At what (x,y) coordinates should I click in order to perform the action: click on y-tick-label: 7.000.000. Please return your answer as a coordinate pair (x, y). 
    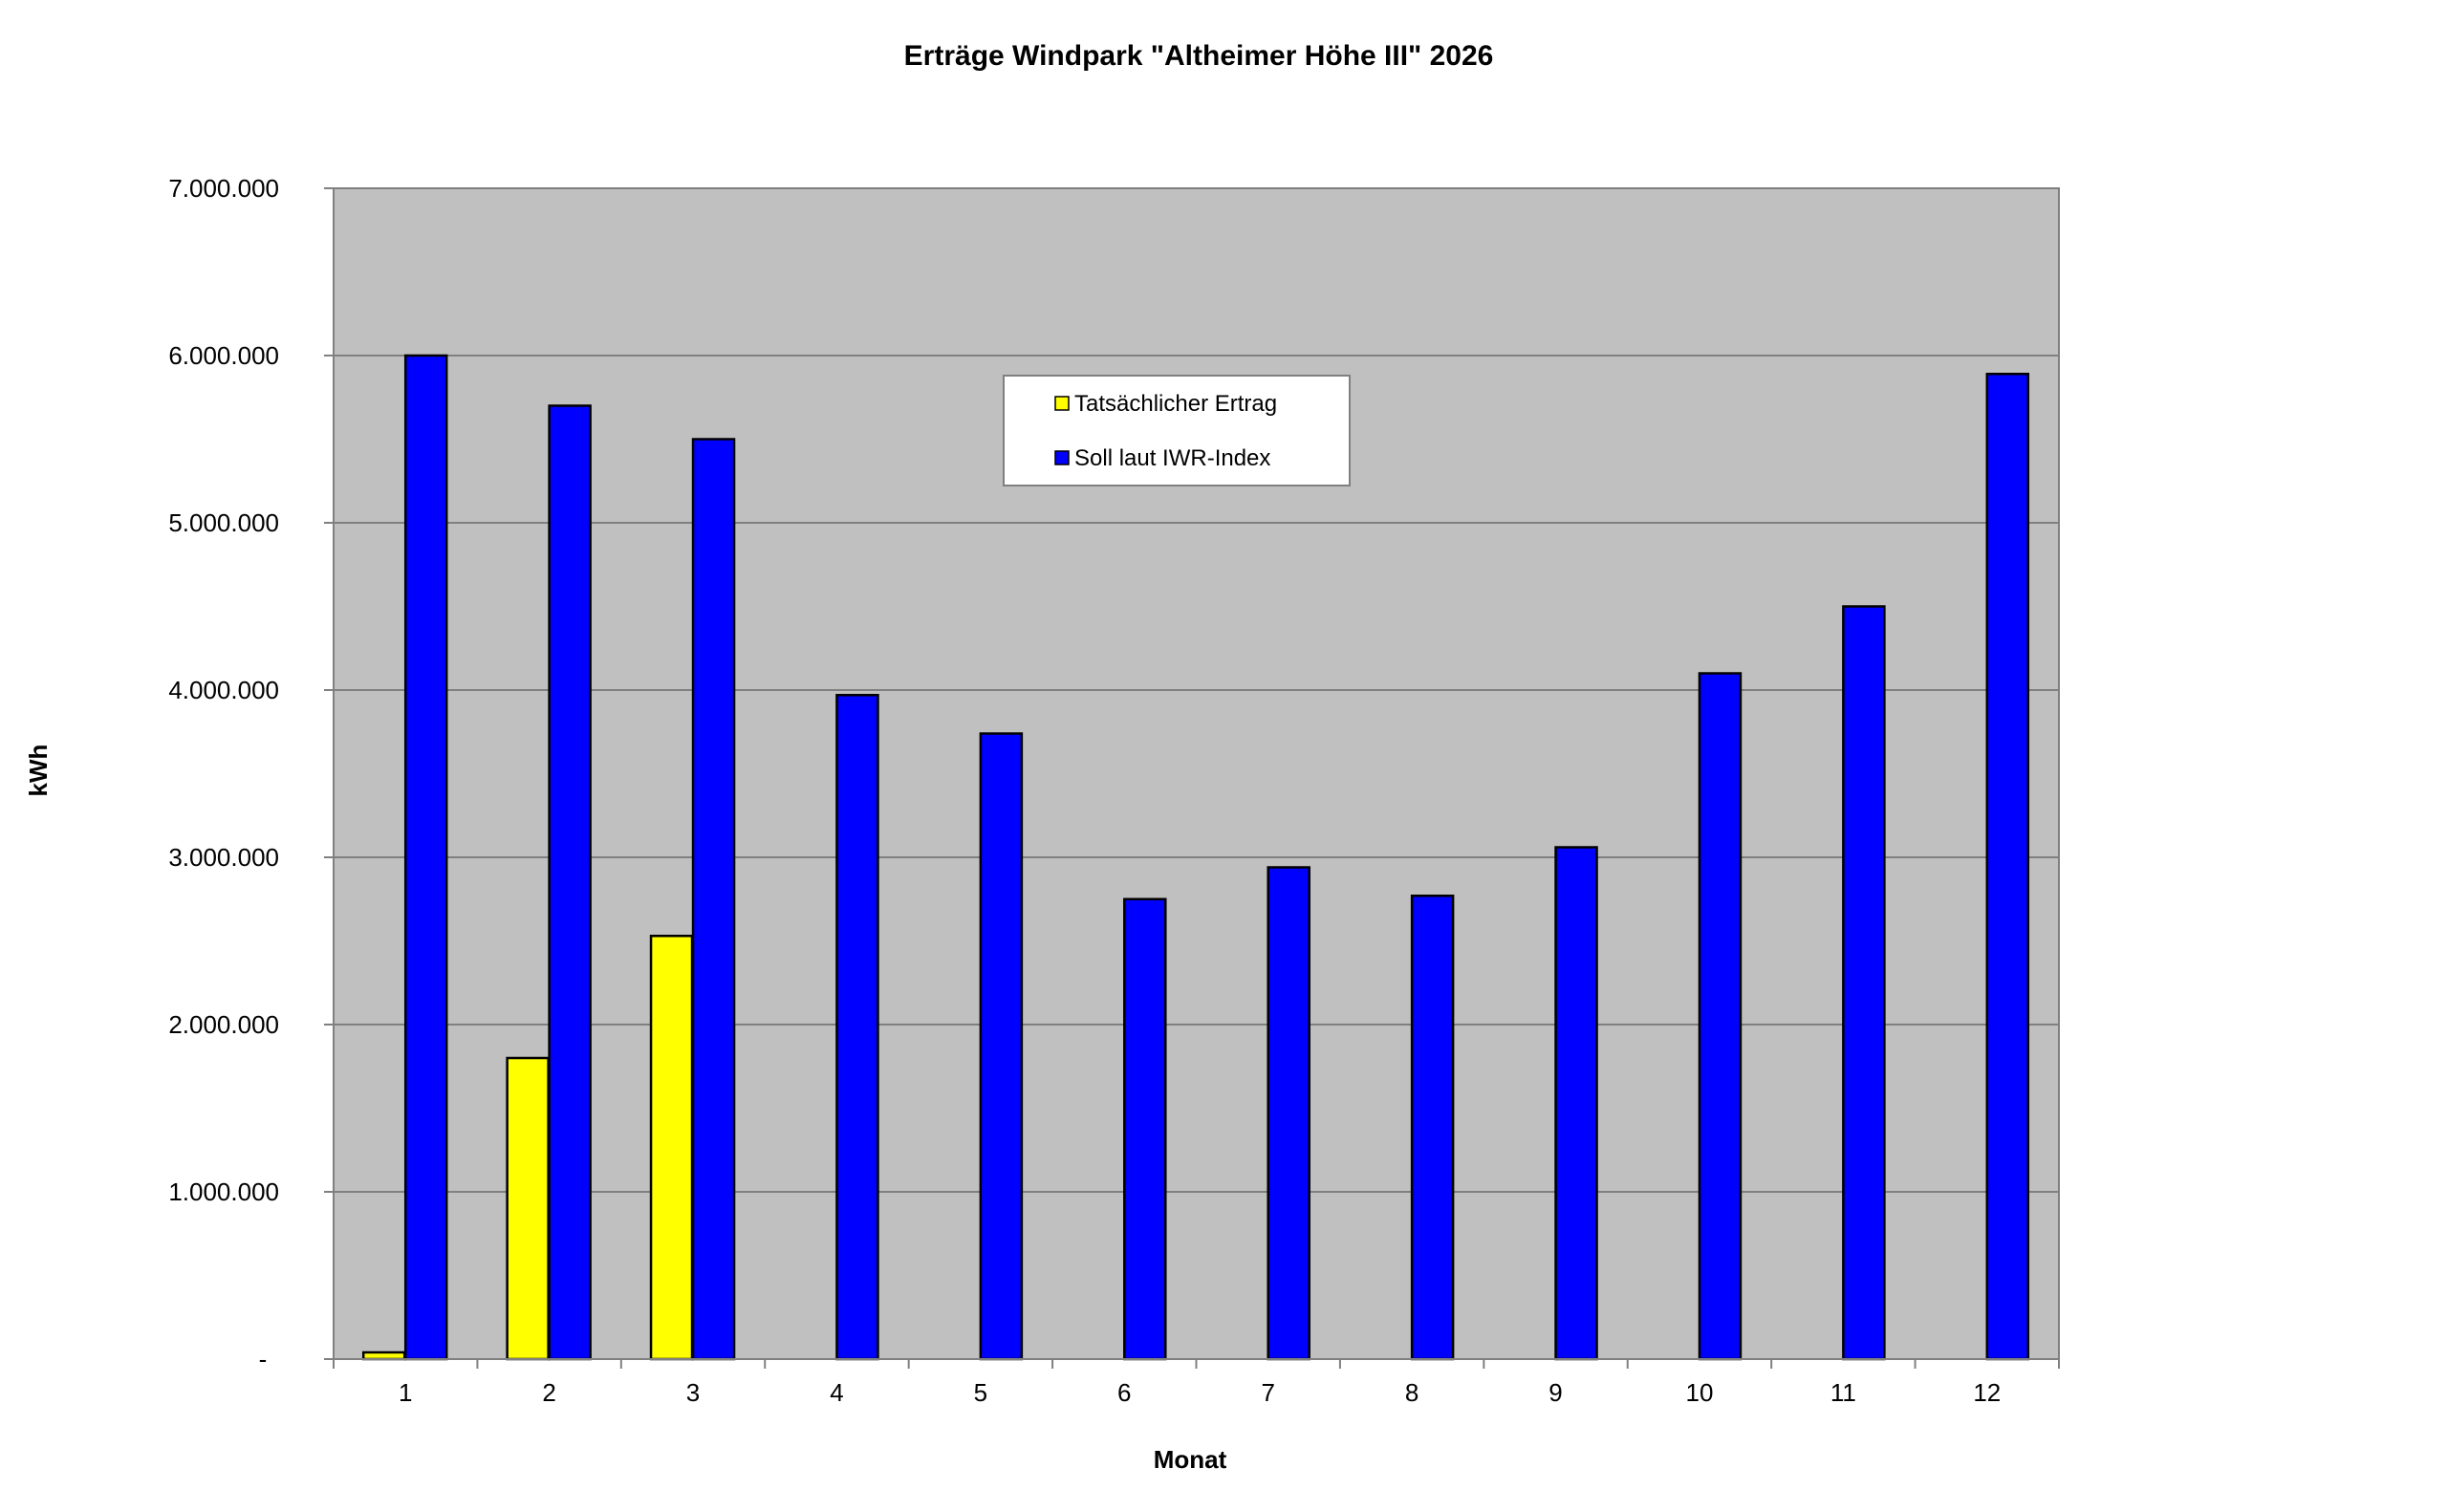
    Looking at the image, I should click on (223, 188).